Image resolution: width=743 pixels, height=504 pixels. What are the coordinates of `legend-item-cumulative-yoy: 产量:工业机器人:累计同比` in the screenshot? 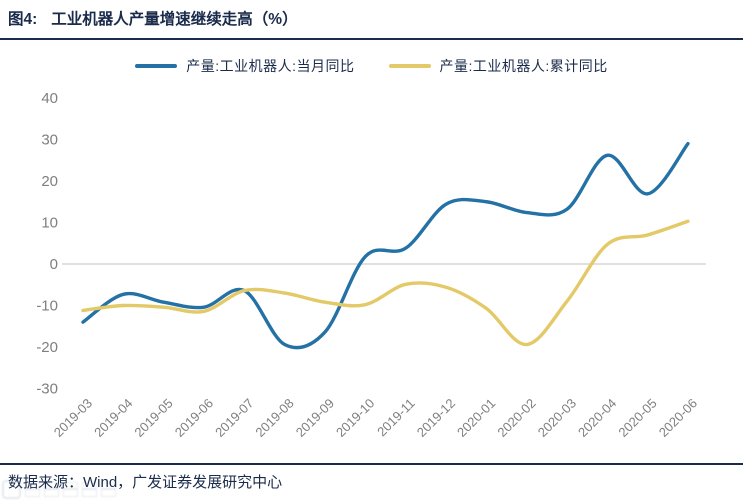 It's located at (498, 66).